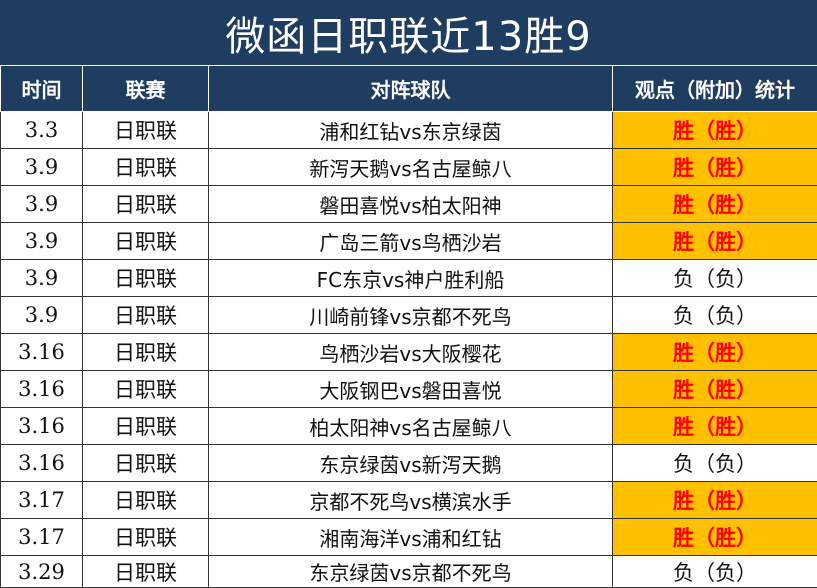 This screenshot has width=817, height=588. What do you see at coordinates (411, 389) in the screenshot?
I see `match-cell: 大阪钢巴vs磐田喜悦` at bounding box center [411, 389].